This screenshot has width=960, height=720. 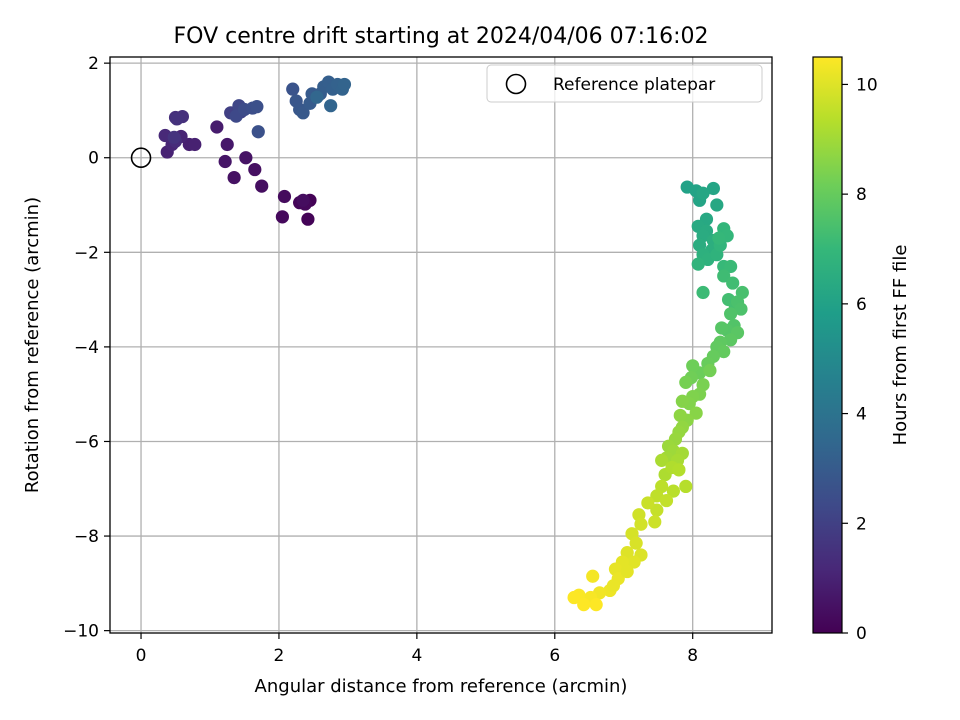 What do you see at coordinates (81, 632) in the screenshot?
I see `y-tick-label: −10` at bounding box center [81, 632].